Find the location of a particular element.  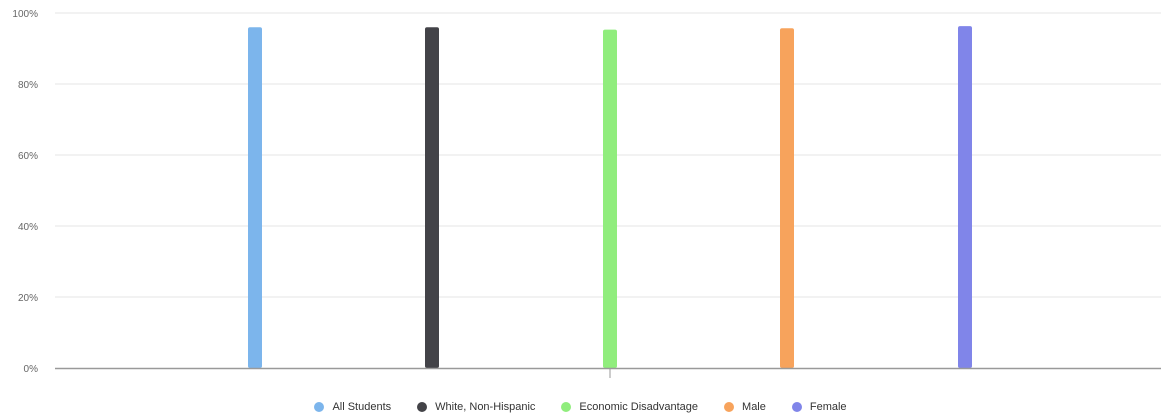

bar-economic-disadvantage is located at coordinates (610, 199).